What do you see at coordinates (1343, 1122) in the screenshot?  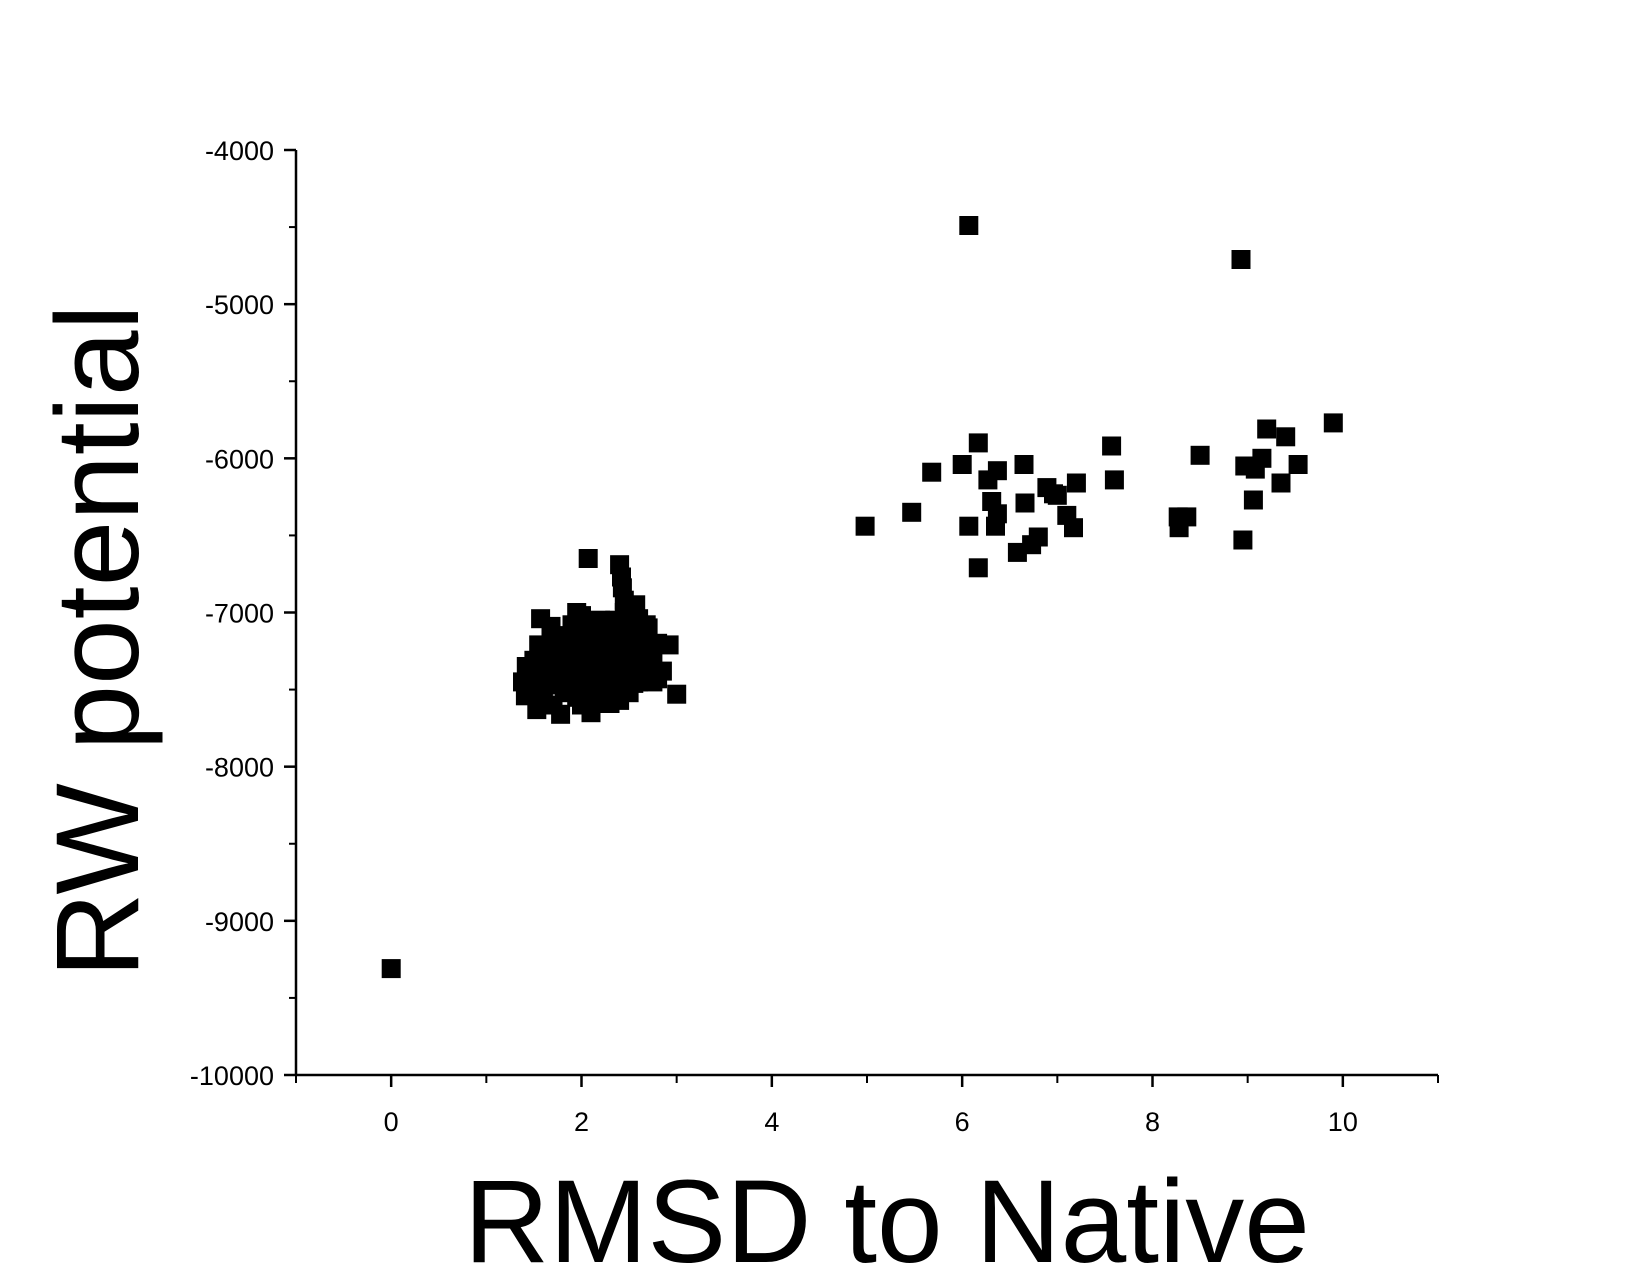 I see `x-tick-label: 10` at bounding box center [1343, 1122].